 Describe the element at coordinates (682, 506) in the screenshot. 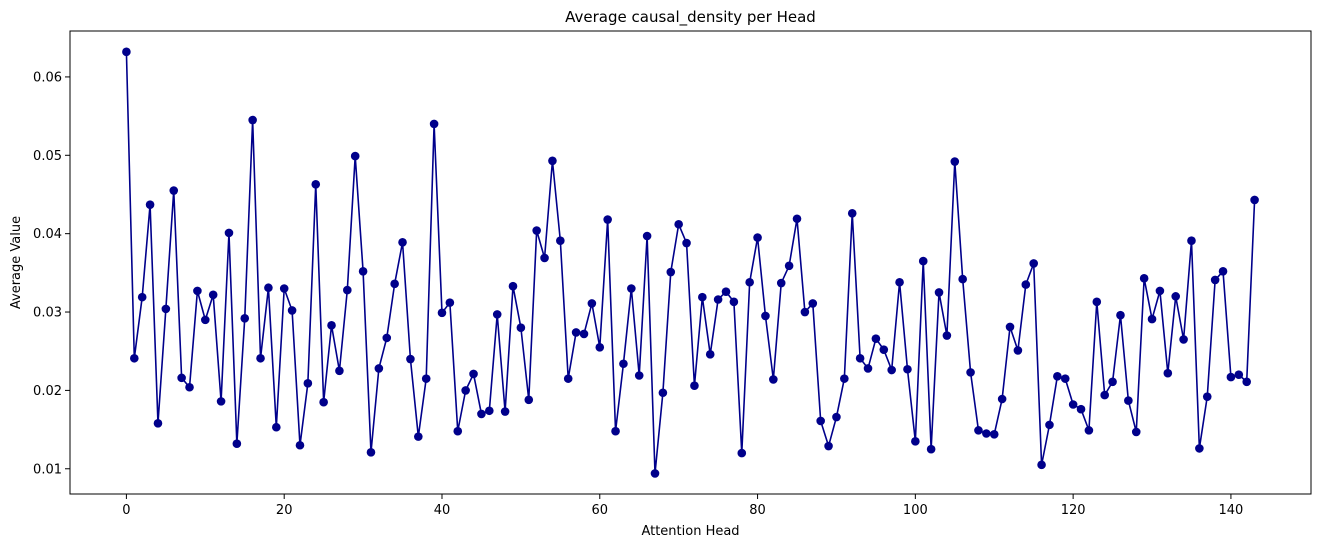

I see `x-axis: 0 20 40 60 80 100 120 140` at that location.